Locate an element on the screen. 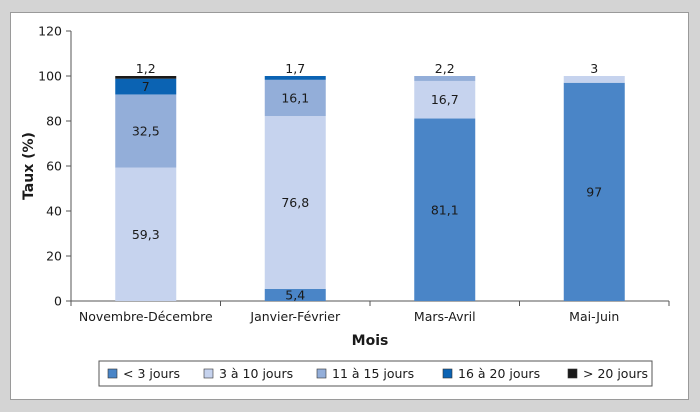 This screenshot has width=700, height=412. y-axis: 0 20 40 60 80 100 120 is located at coordinates (55, 166).